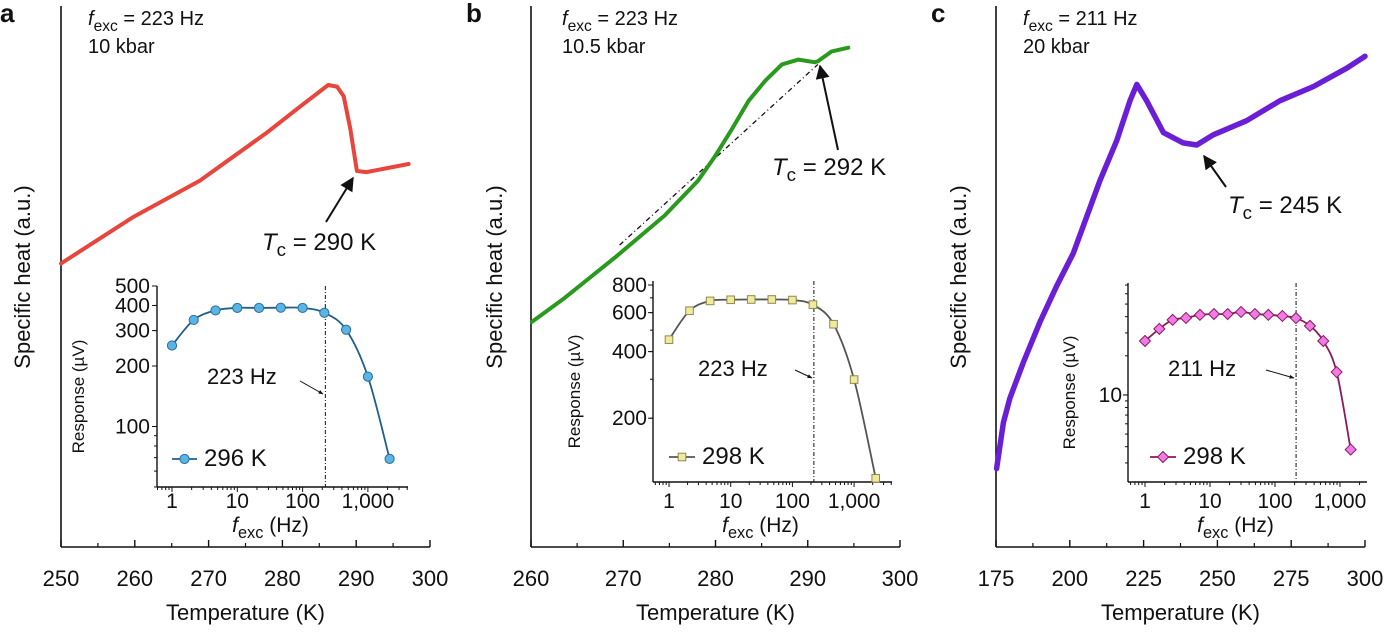  Describe the element at coordinates (132, 286) in the screenshot. I see `inset-y-tick-label: 500` at that location.